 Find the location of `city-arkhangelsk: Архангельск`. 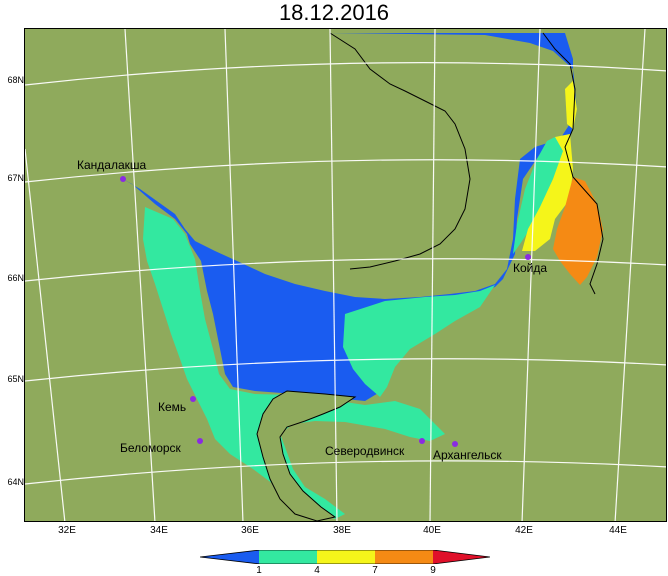

city-arkhangelsk: Архангельск is located at coordinates (467, 451).